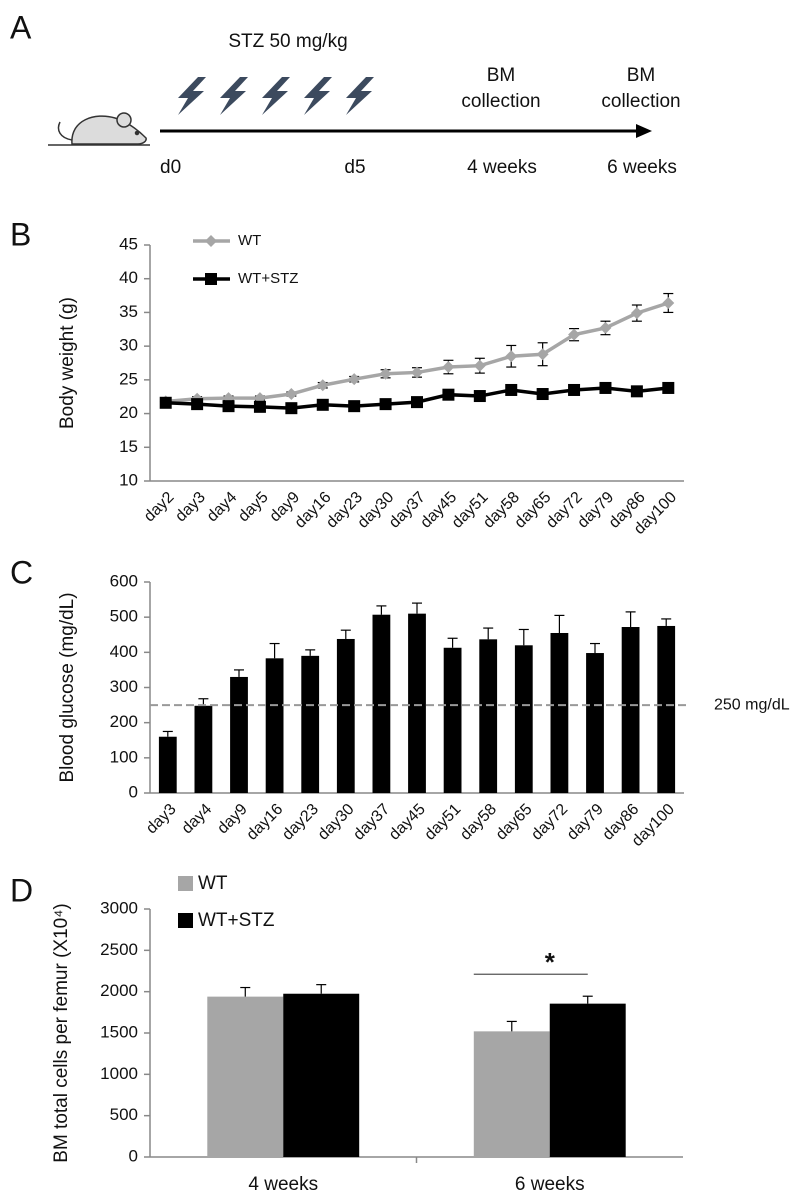 This screenshot has width=796, height=1204. What do you see at coordinates (514, 822) in the screenshot?
I see `x-tick-label: day65` at bounding box center [514, 822].